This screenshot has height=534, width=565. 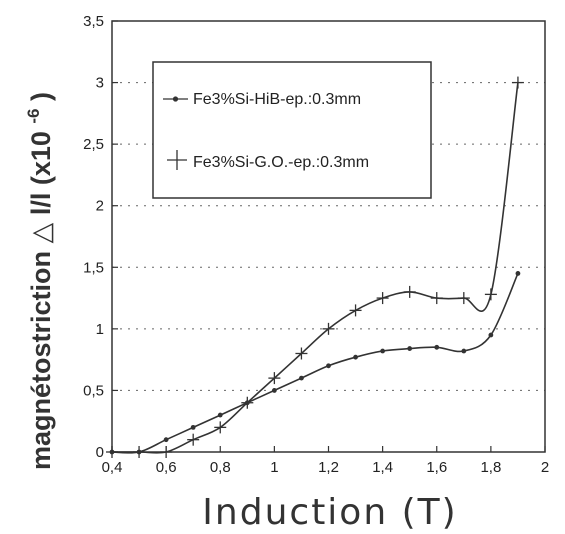 I want to click on y-tick-label: 1, so click(x=100, y=329).